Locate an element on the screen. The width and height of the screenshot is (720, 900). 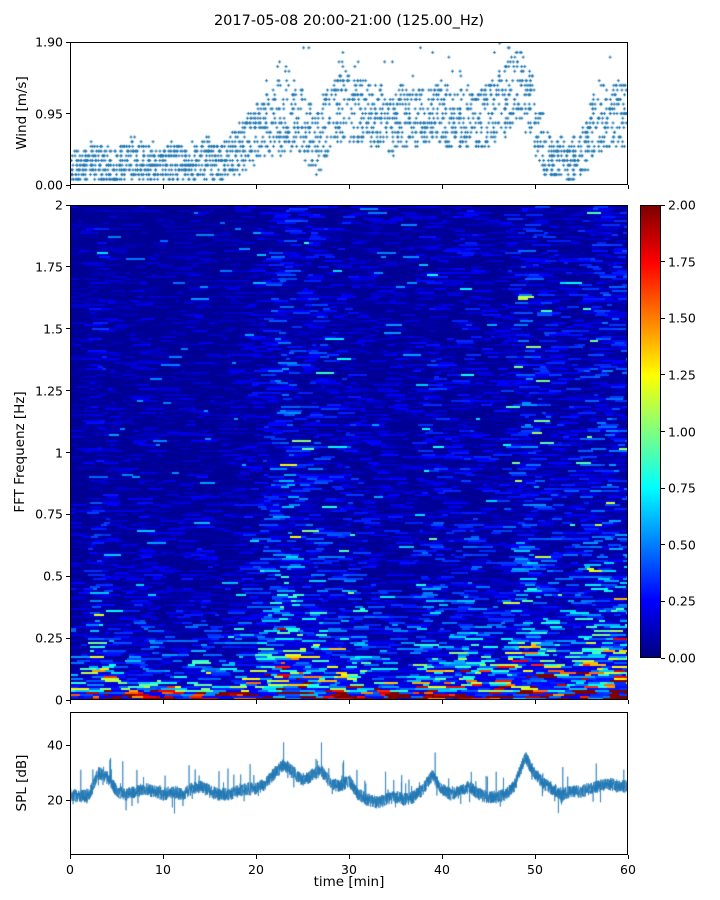
figure-title: 2017-05-08 20:00-21:00 (125.00_Hz) is located at coordinates (349, 21).